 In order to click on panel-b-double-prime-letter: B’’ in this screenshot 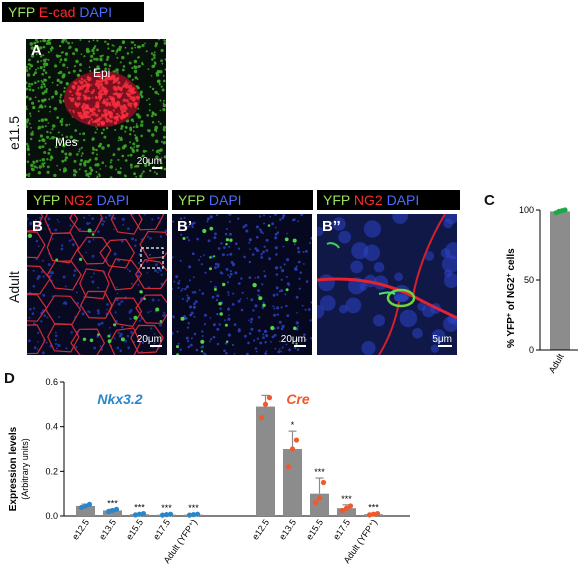, I will do `click(331, 226)`.